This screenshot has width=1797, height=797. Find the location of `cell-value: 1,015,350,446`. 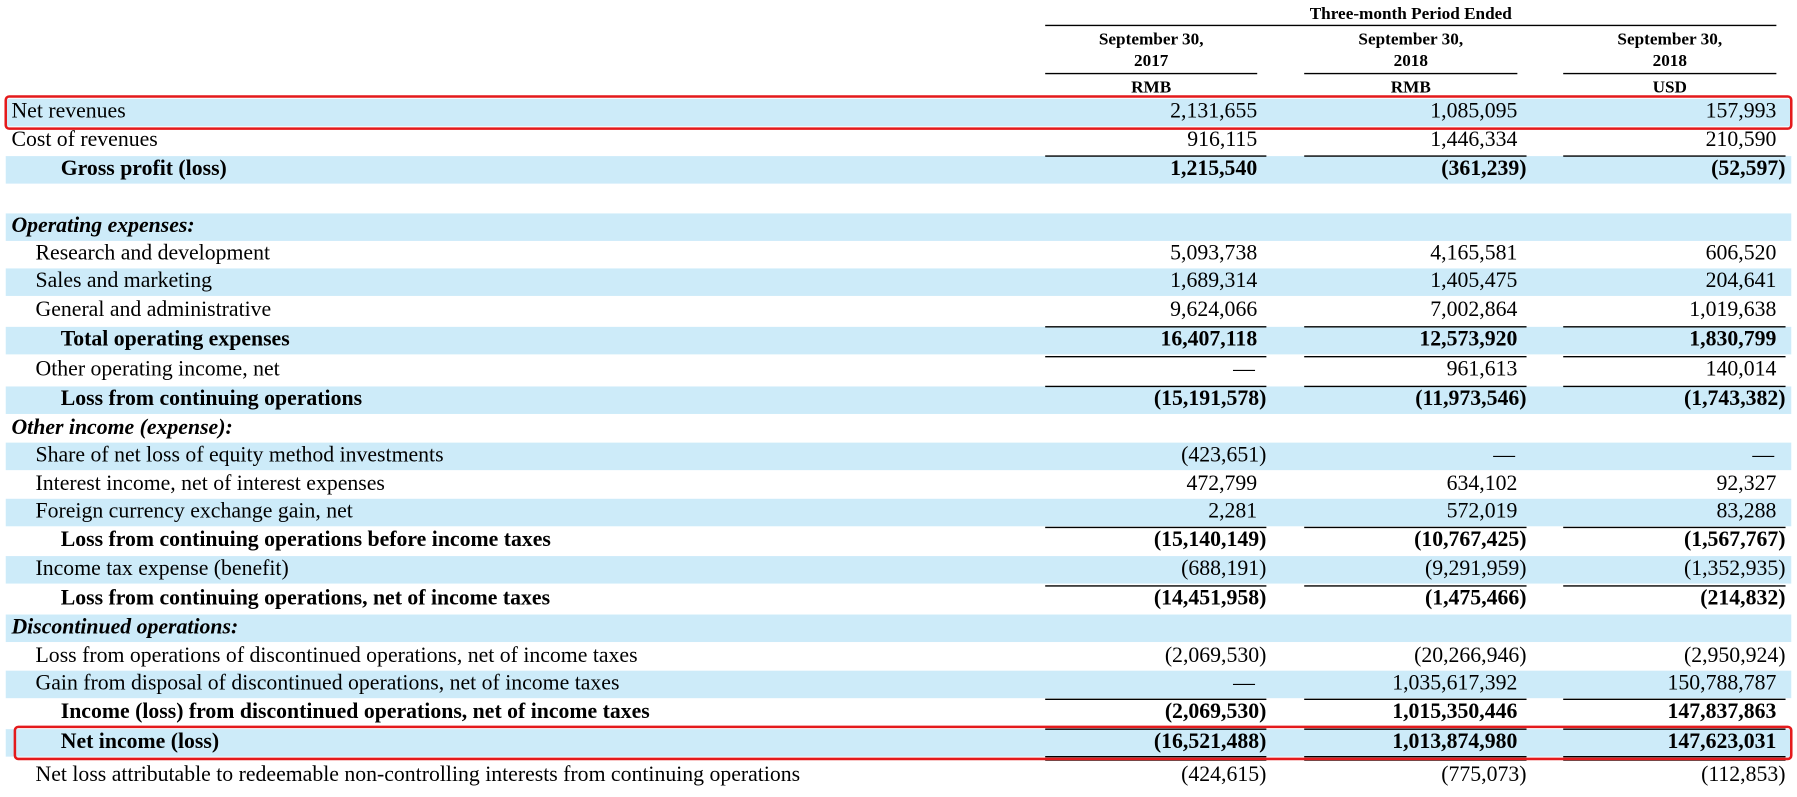

cell-value: 1,015,350,446 is located at coordinates (1454, 711).